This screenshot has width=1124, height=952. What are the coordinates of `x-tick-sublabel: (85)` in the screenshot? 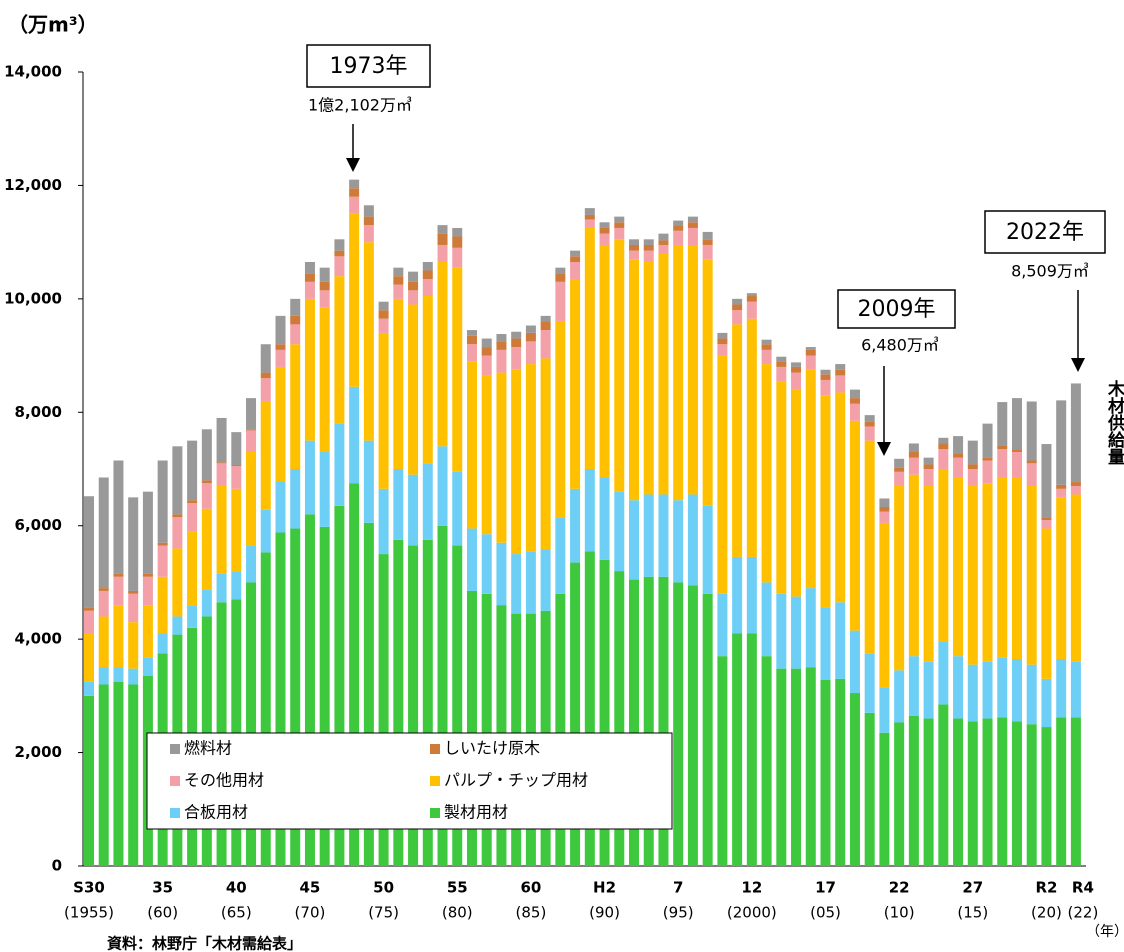 It's located at (531, 913).